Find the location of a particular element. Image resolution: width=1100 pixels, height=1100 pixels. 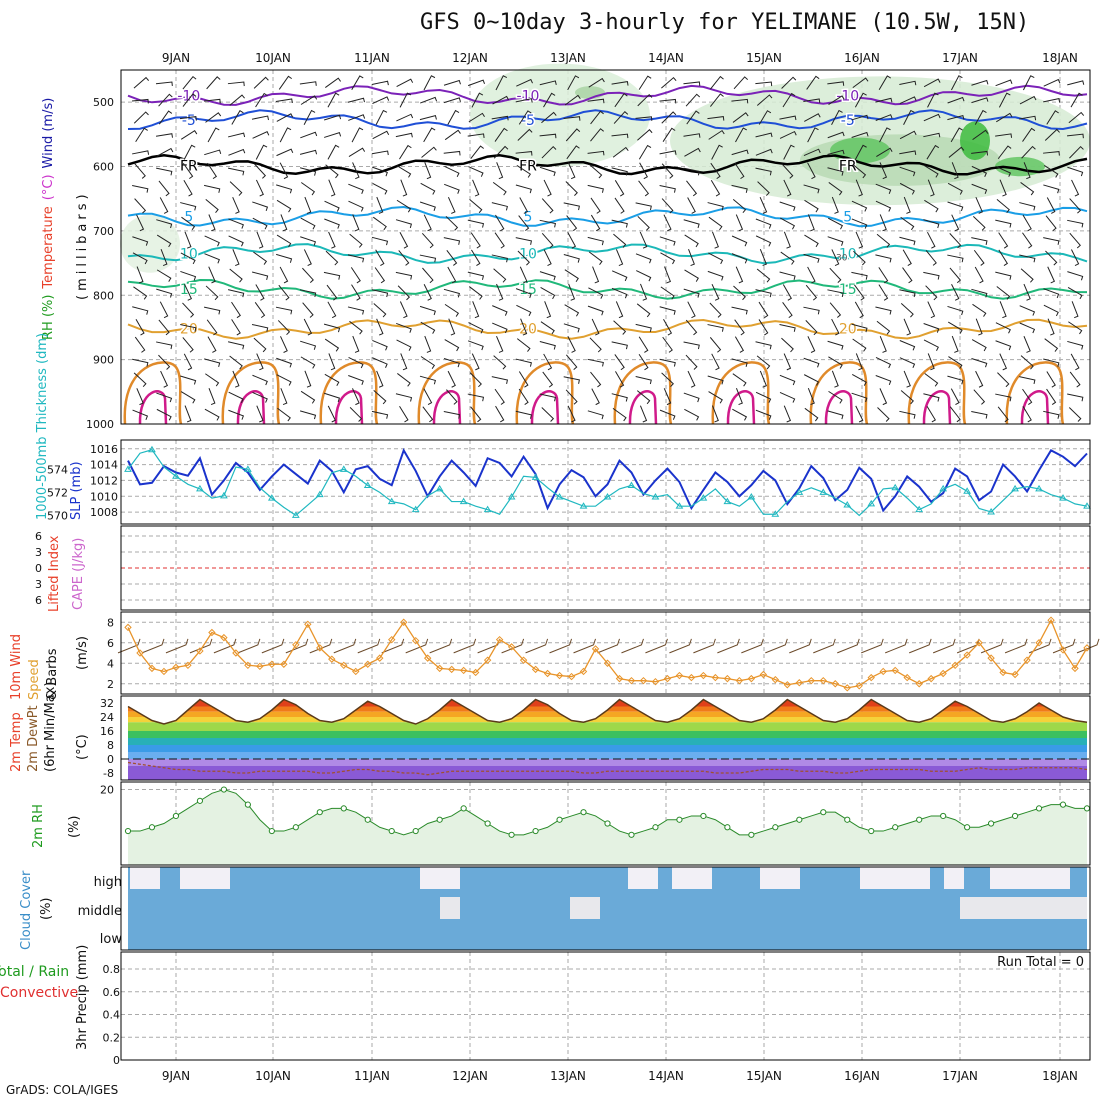

lifted-index-tick: 0 is located at coordinates (38, 568).